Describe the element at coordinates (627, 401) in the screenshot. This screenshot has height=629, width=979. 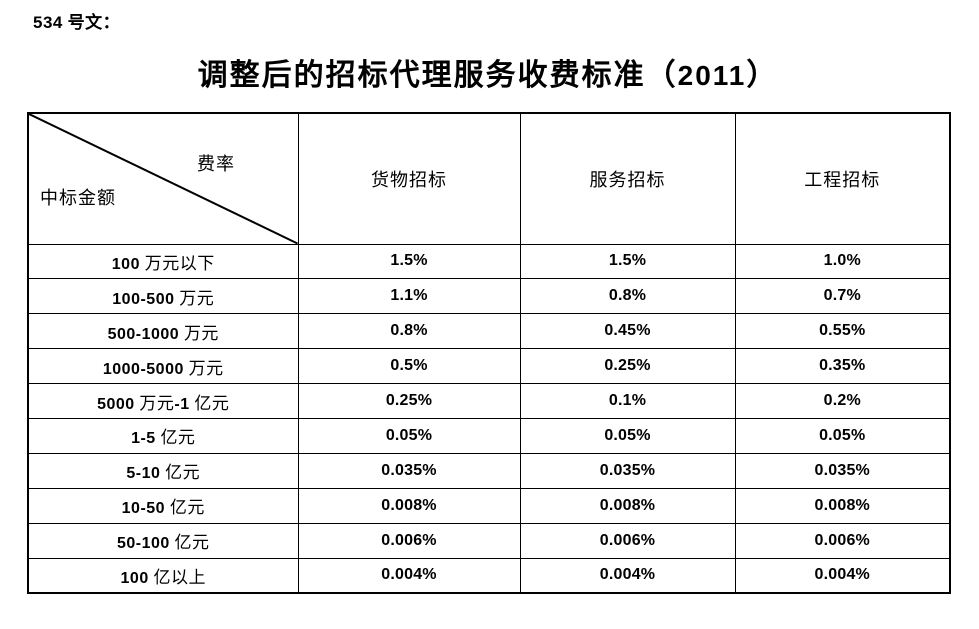
I see `rate-cell: 0.1%` at that location.